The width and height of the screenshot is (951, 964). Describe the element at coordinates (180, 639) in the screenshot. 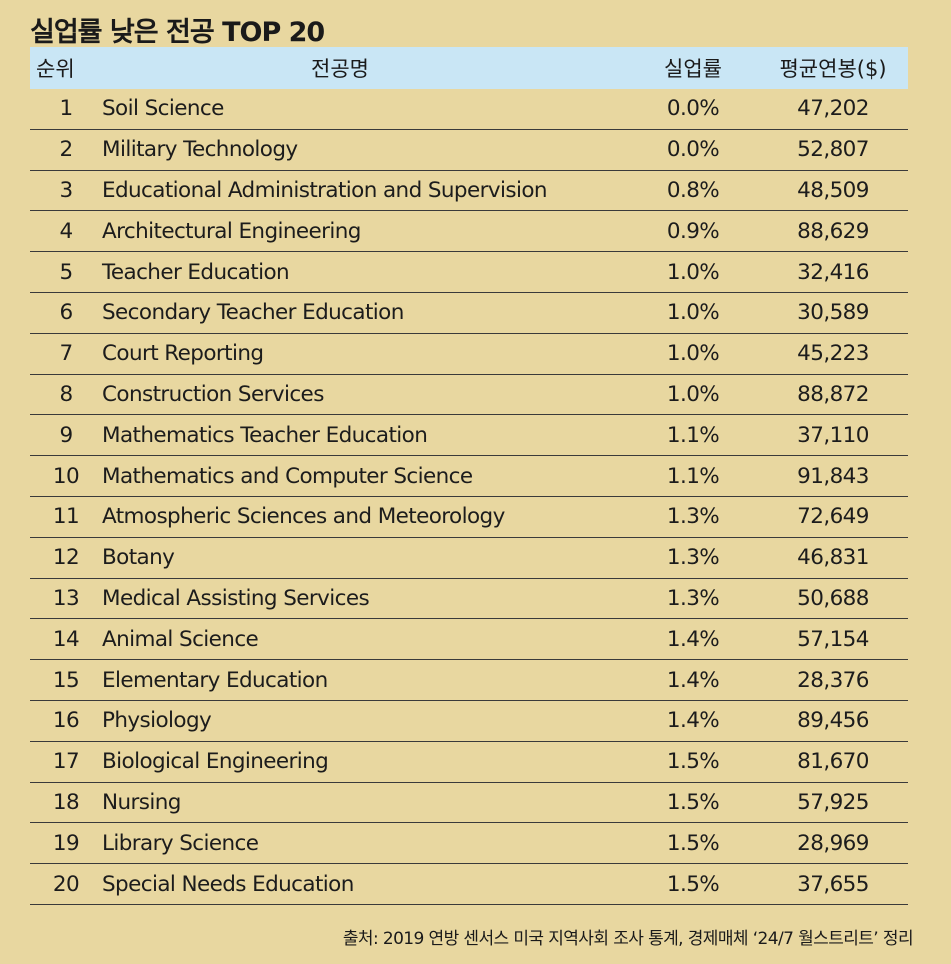

I see `major-cell: Animal Science` at that location.